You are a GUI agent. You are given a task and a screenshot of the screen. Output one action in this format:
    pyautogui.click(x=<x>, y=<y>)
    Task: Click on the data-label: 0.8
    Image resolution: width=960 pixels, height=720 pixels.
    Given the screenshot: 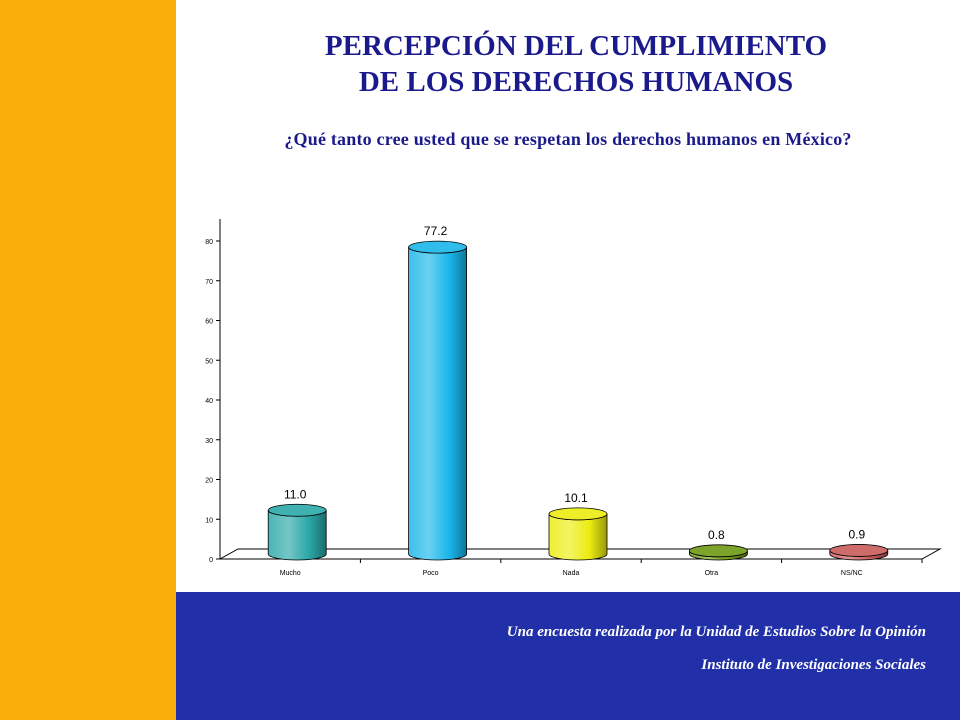 What is the action you would take?
    pyautogui.click(x=716, y=535)
    